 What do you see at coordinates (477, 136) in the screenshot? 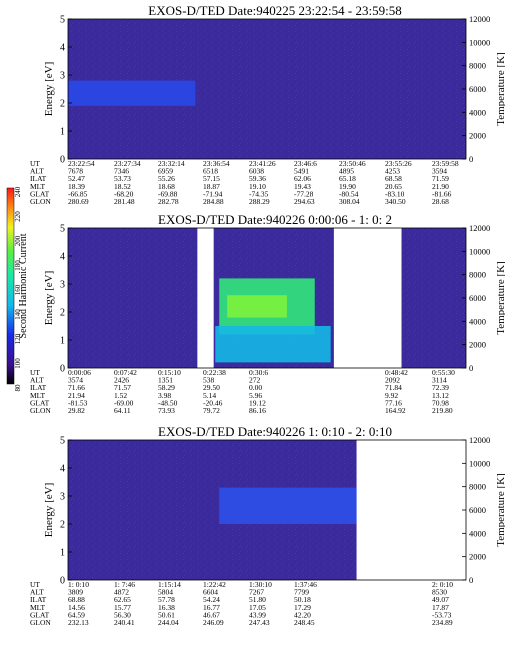
I see `y2tick-label: 2000` at bounding box center [477, 136].